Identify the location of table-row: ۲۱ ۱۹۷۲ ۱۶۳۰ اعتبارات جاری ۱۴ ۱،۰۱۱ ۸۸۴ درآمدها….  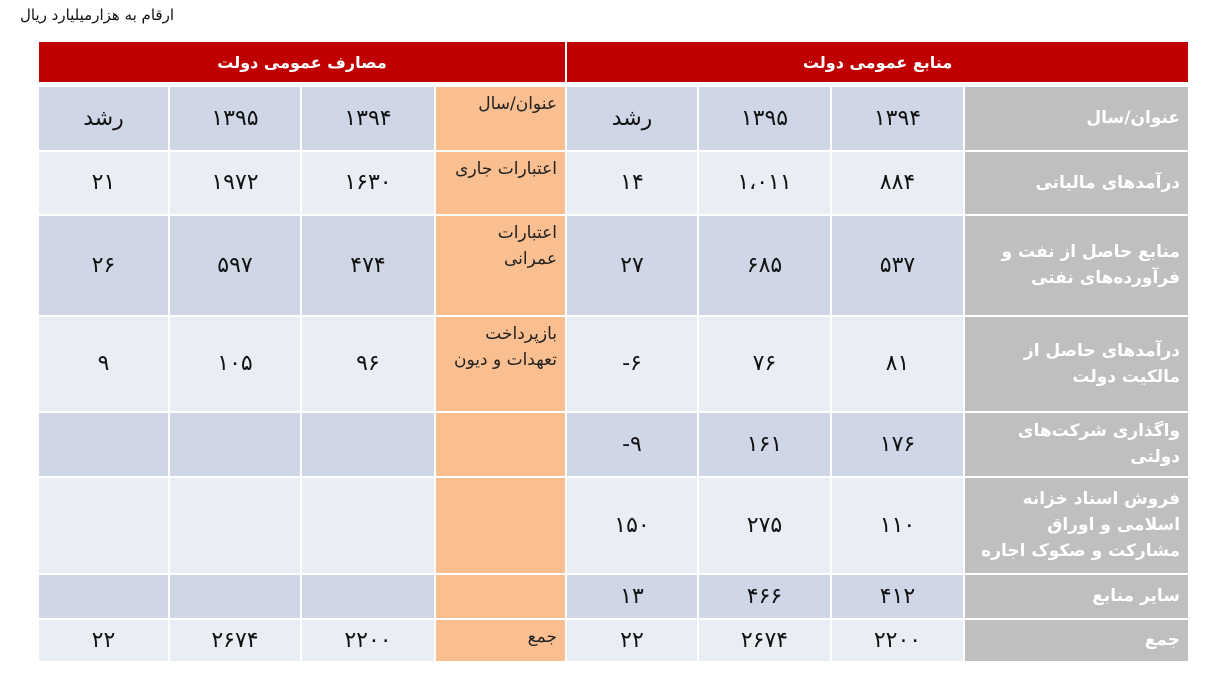
(614, 182).